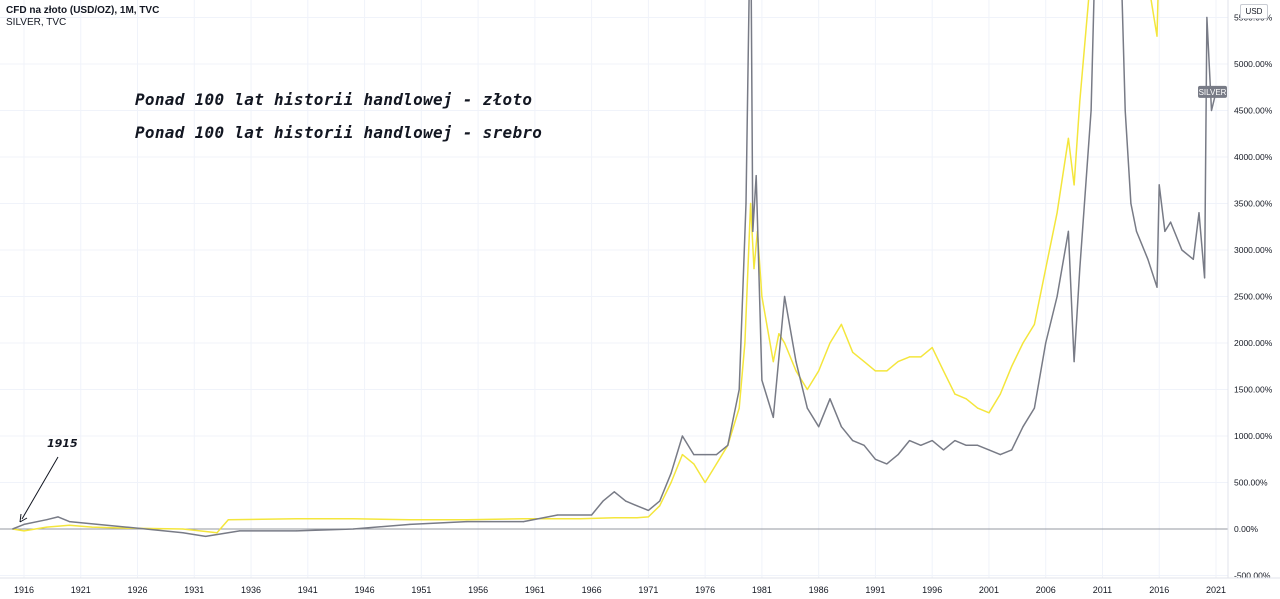 This screenshot has width=1280, height=599. I want to click on y-tick-label: 2500.00%, so click(1253, 297).